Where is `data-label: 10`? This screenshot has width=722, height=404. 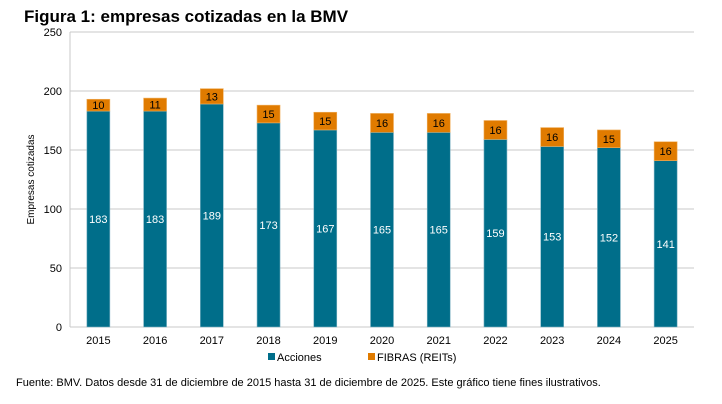 data-label: 10 is located at coordinates (98, 106).